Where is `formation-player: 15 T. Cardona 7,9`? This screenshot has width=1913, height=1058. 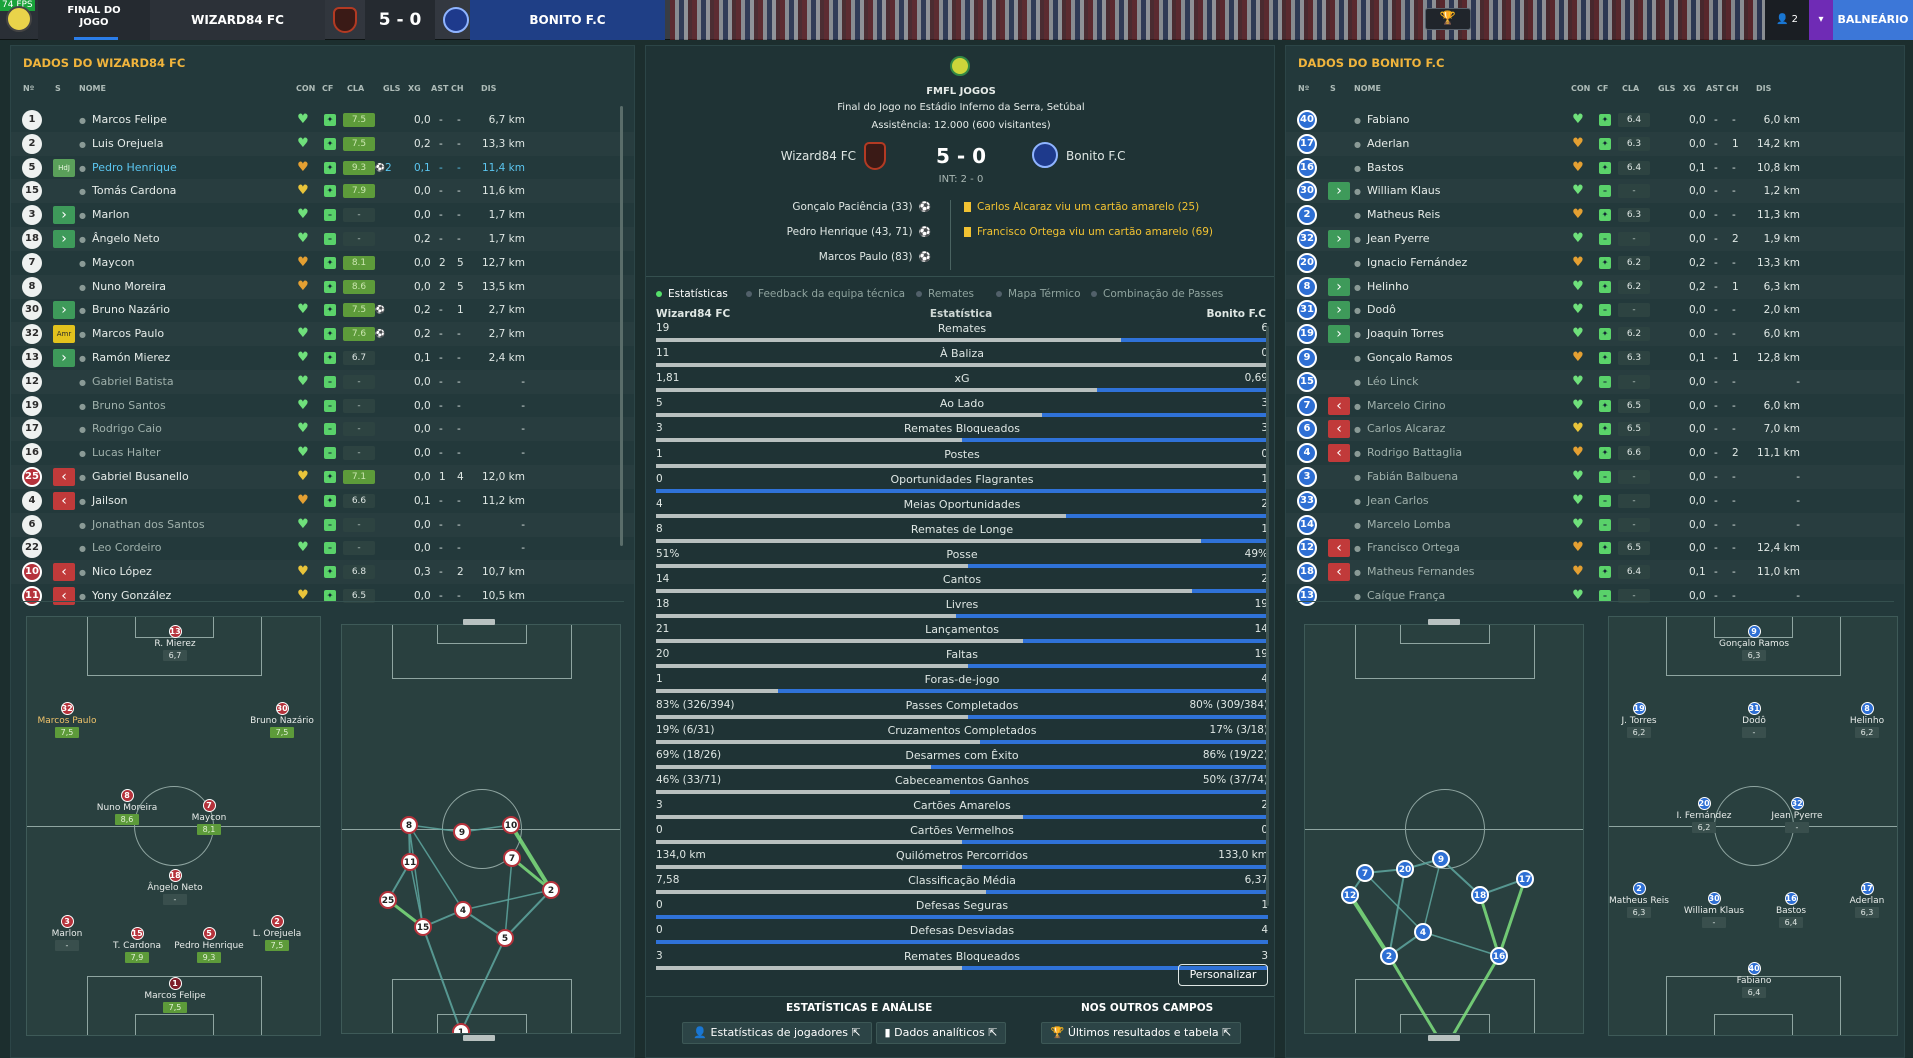 formation-player: 15 T. Cardona 7,9 is located at coordinates (137, 945).